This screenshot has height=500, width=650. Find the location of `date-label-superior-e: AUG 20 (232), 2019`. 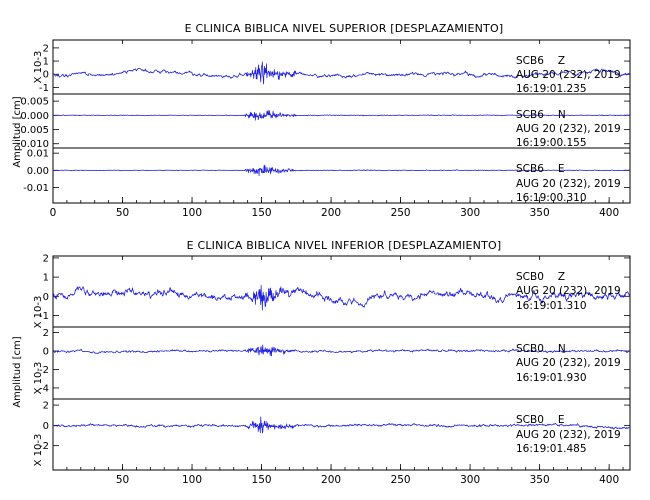

date-label-superior-e: AUG 20 (232), 2019 is located at coordinates (568, 184).